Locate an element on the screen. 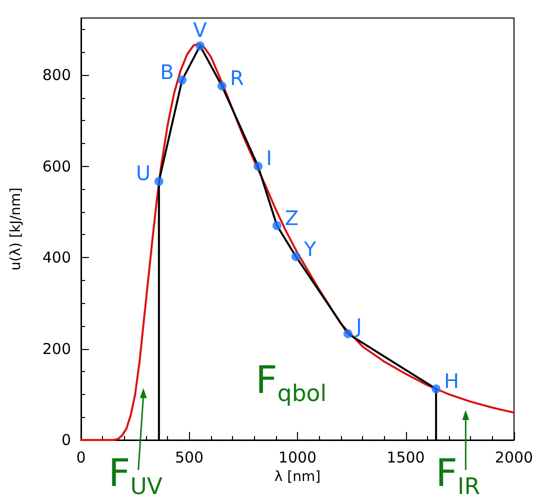 This screenshot has width=539, height=495. annotation: R is located at coordinates (237, 78).